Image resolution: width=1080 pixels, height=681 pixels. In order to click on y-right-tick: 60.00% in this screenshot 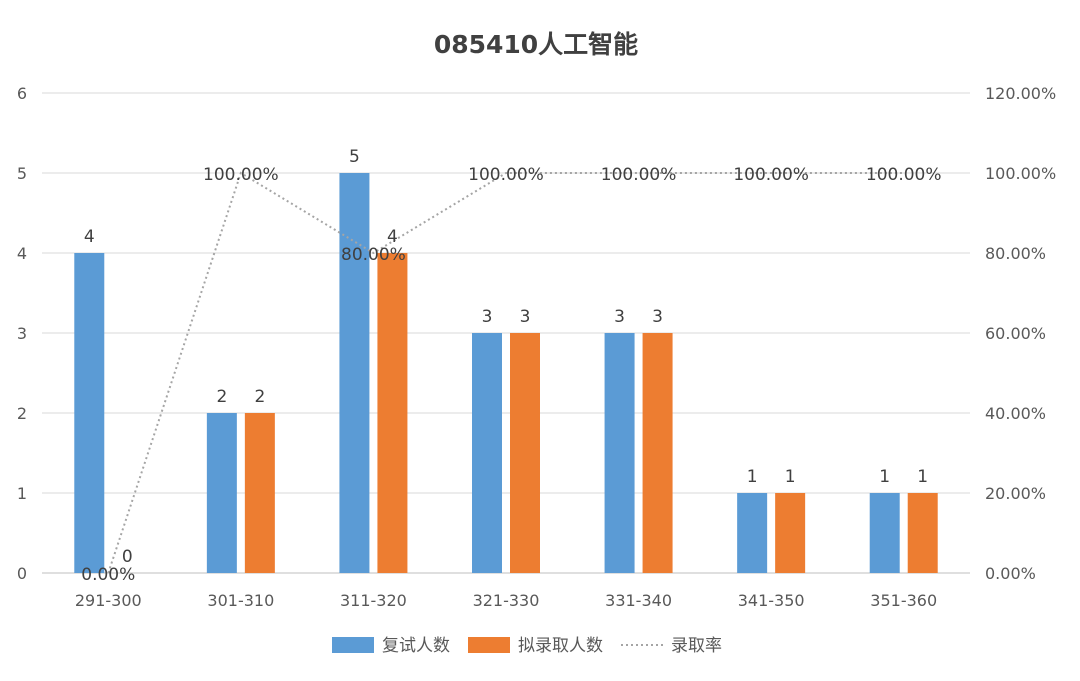, I will do `click(1015, 333)`.